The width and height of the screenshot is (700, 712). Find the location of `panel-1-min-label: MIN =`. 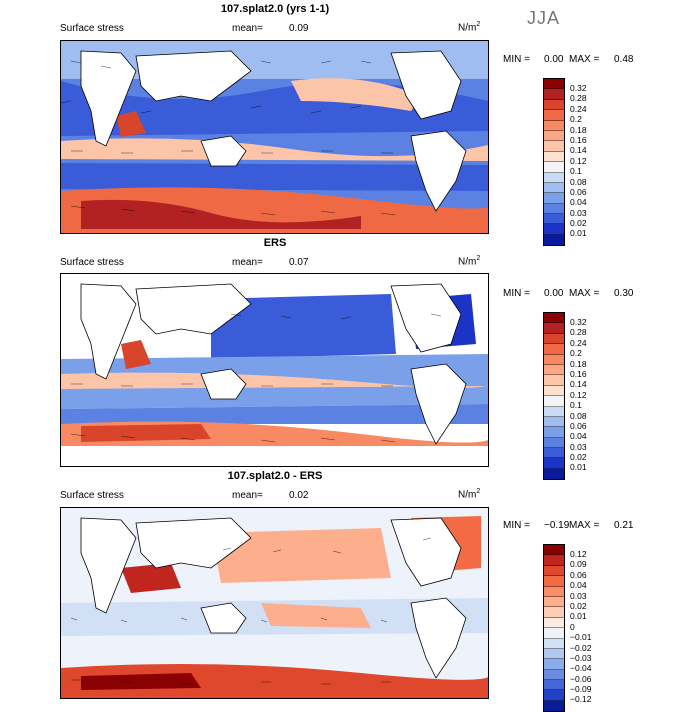

panel-1-min-label: MIN = is located at coordinates (516, 59).